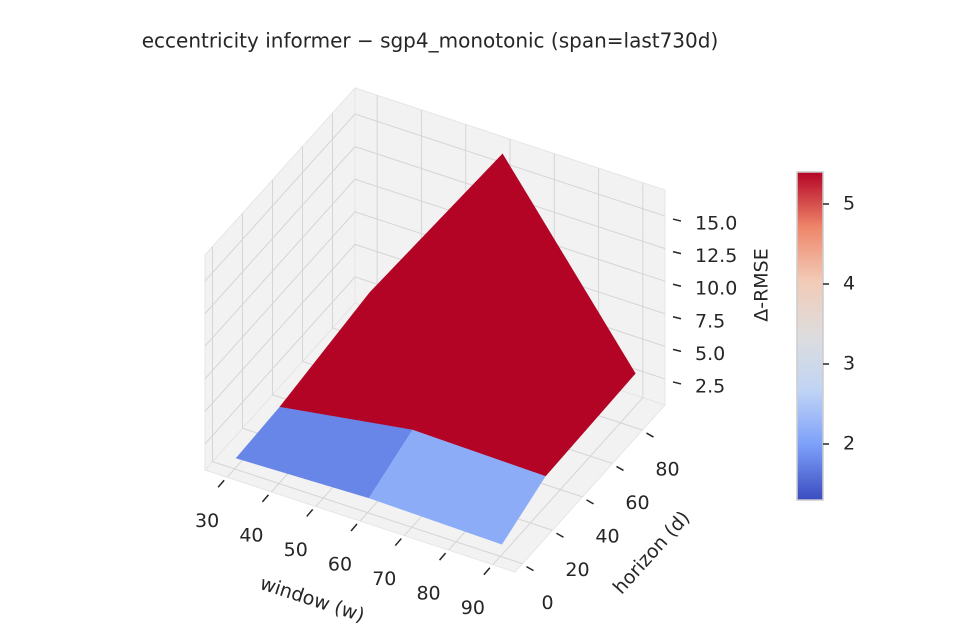  Describe the element at coordinates (296, 550) in the screenshot. I see `x-tick-label: 50` at that location.